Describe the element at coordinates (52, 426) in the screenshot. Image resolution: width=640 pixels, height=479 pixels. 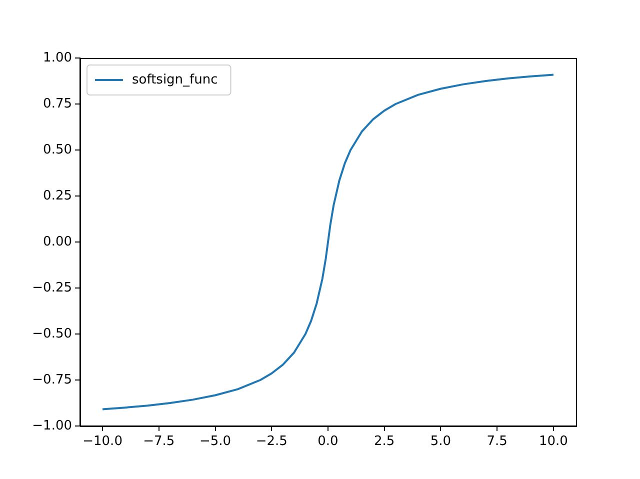
I see `y-tick-label: −1.00` at that location.